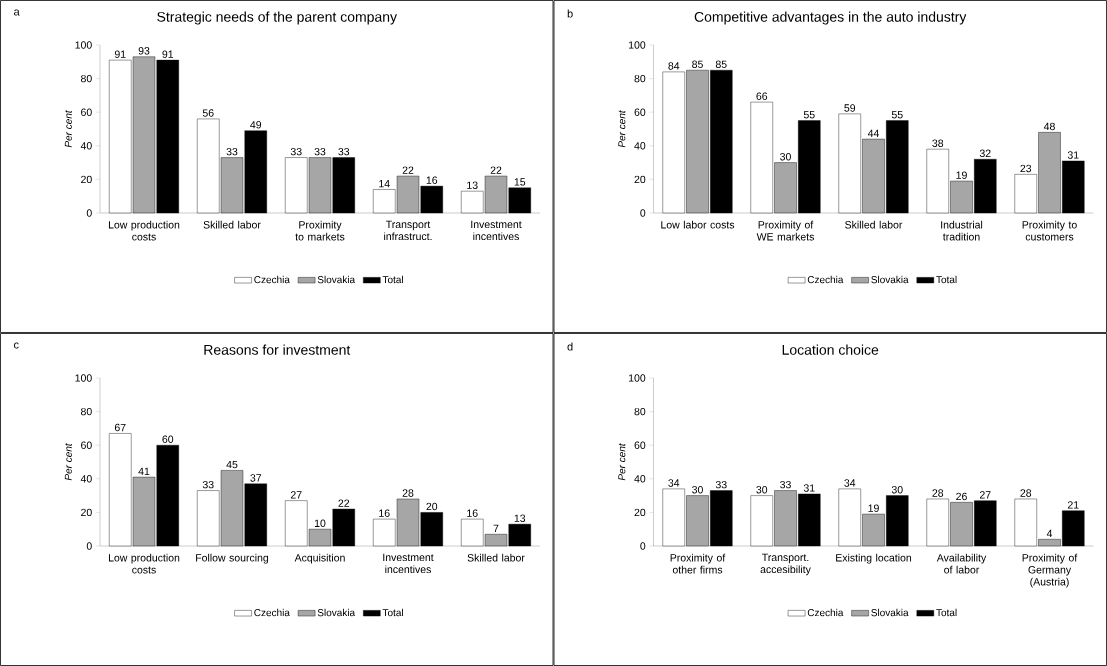 Image resolution: width=1107 pixels, height=666 pixels. Describe the element at coordinates (1026, 168) in the screenshot. I see `data-label: 23` at that location.